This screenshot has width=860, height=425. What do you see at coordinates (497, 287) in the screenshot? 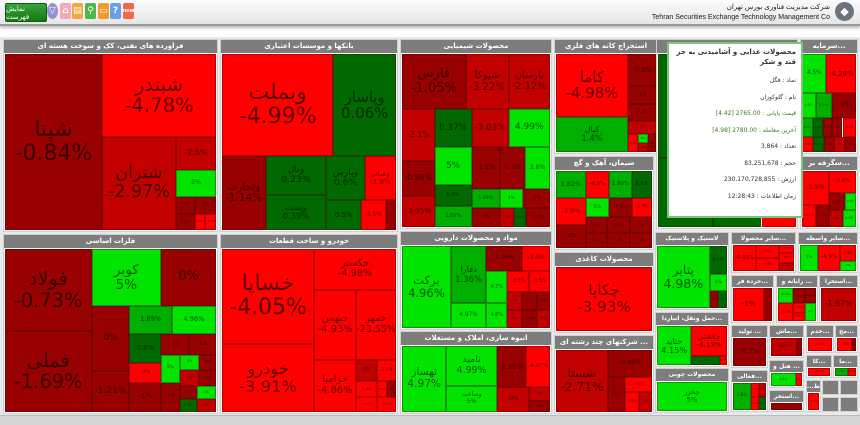
I see `stock-tile: 4.7%` at bounding box center [497, 287].